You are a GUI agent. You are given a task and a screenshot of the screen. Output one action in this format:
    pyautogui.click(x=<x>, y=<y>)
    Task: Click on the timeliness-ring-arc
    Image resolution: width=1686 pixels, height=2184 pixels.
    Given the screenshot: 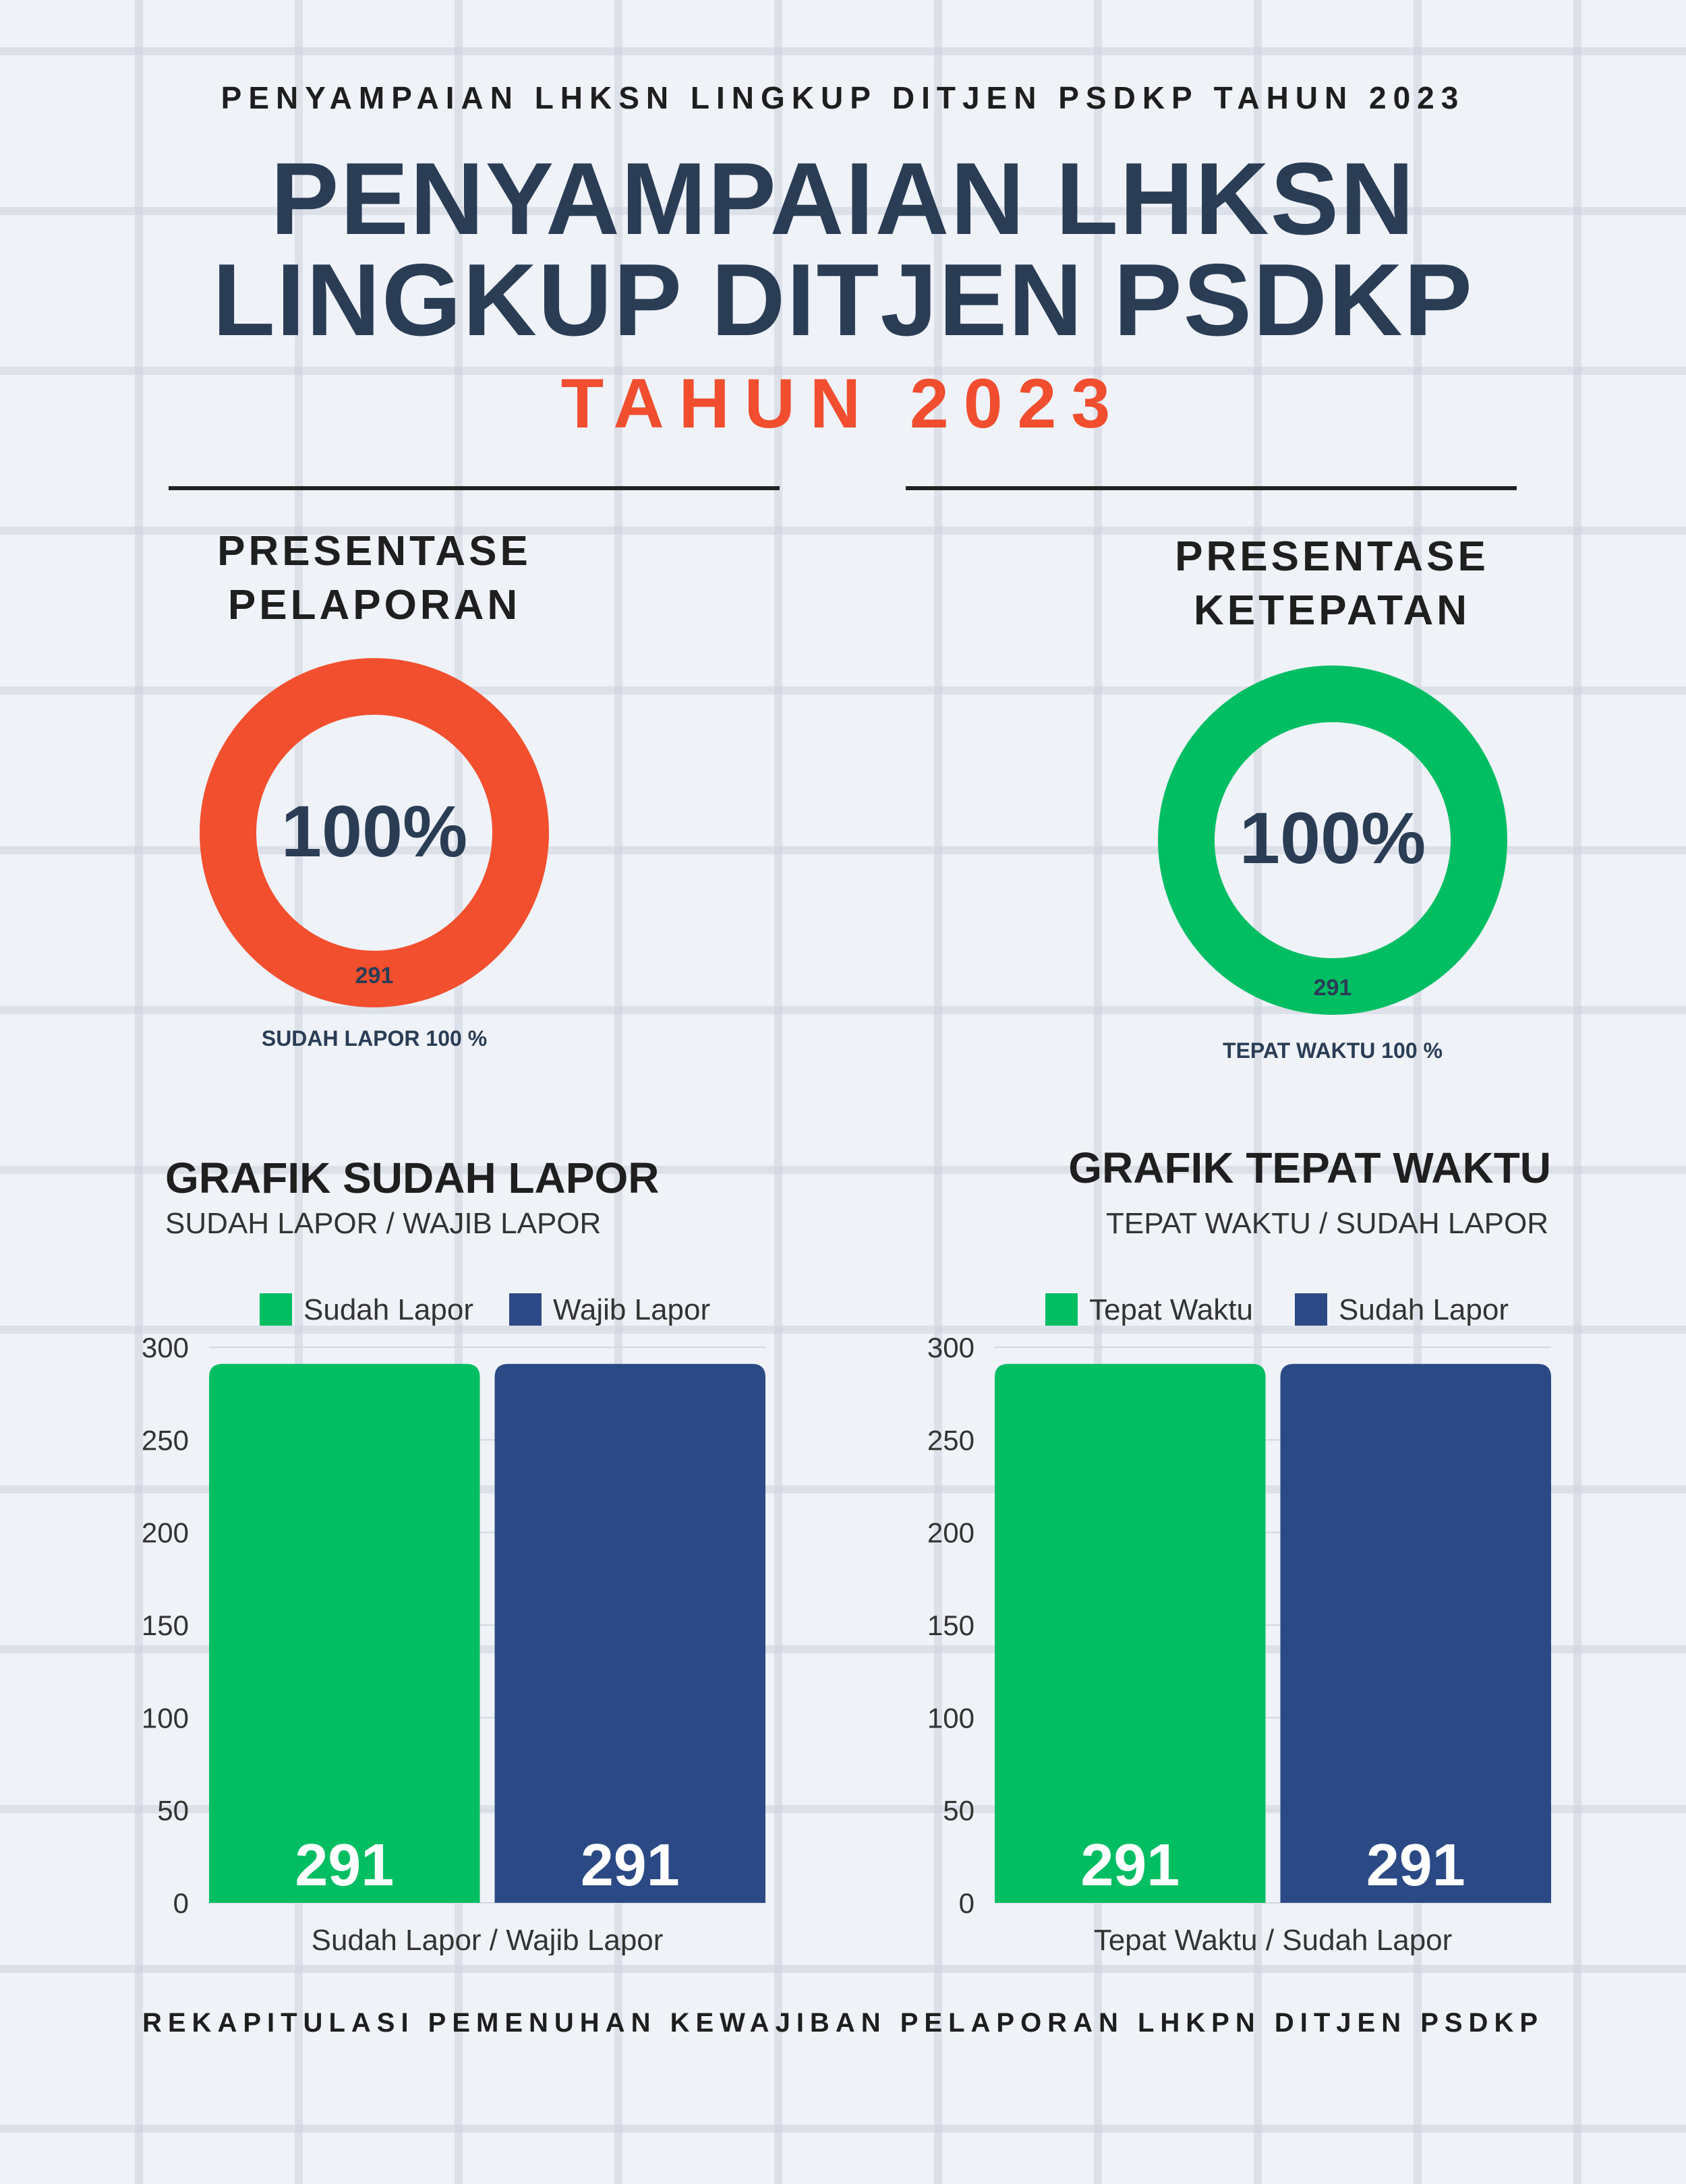 What is the action you would take?
    pyautogui.click(x=1332, y=840)
    